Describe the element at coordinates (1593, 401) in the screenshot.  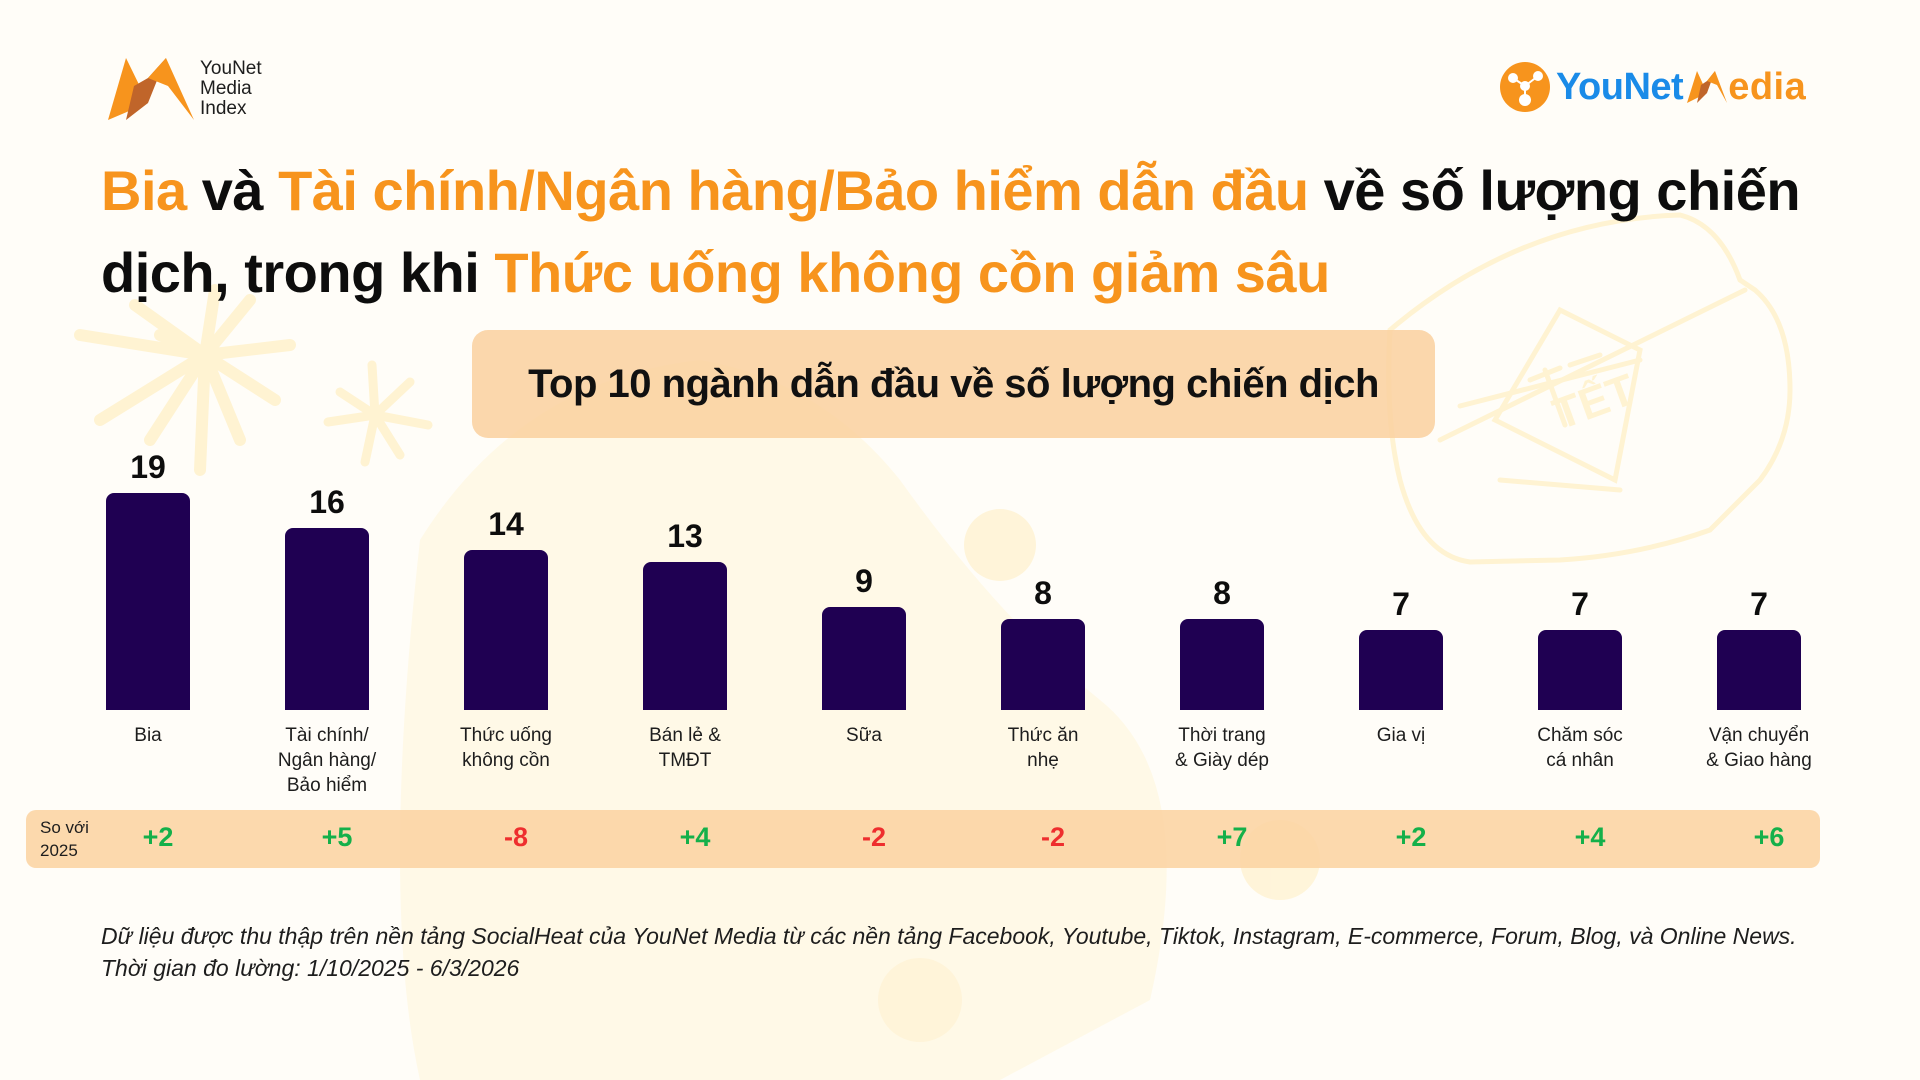
I see `svg-text: TẾT` at that location.